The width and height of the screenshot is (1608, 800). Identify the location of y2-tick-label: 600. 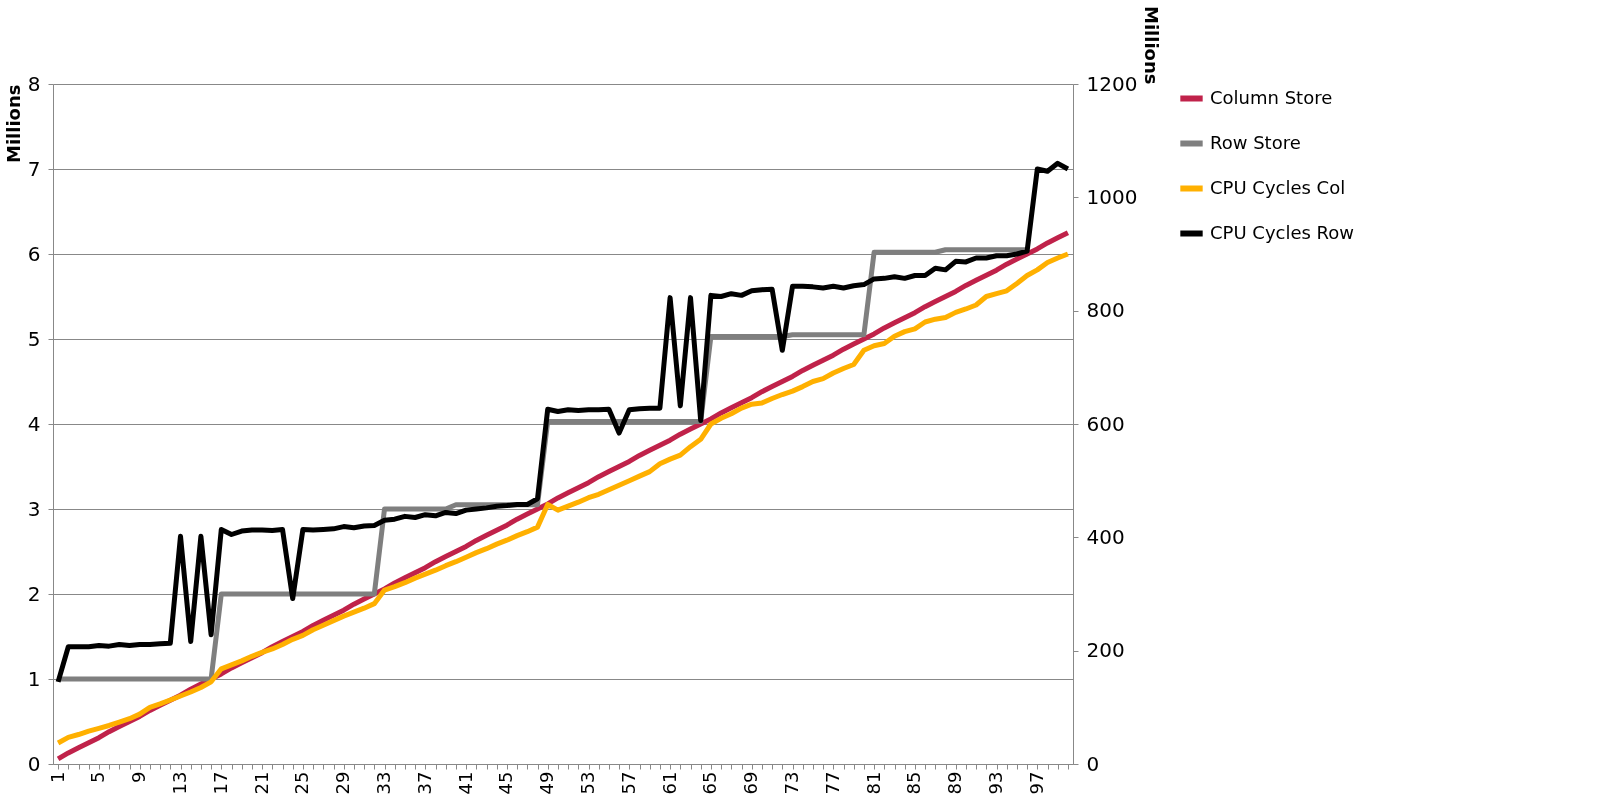
(1105, 423).